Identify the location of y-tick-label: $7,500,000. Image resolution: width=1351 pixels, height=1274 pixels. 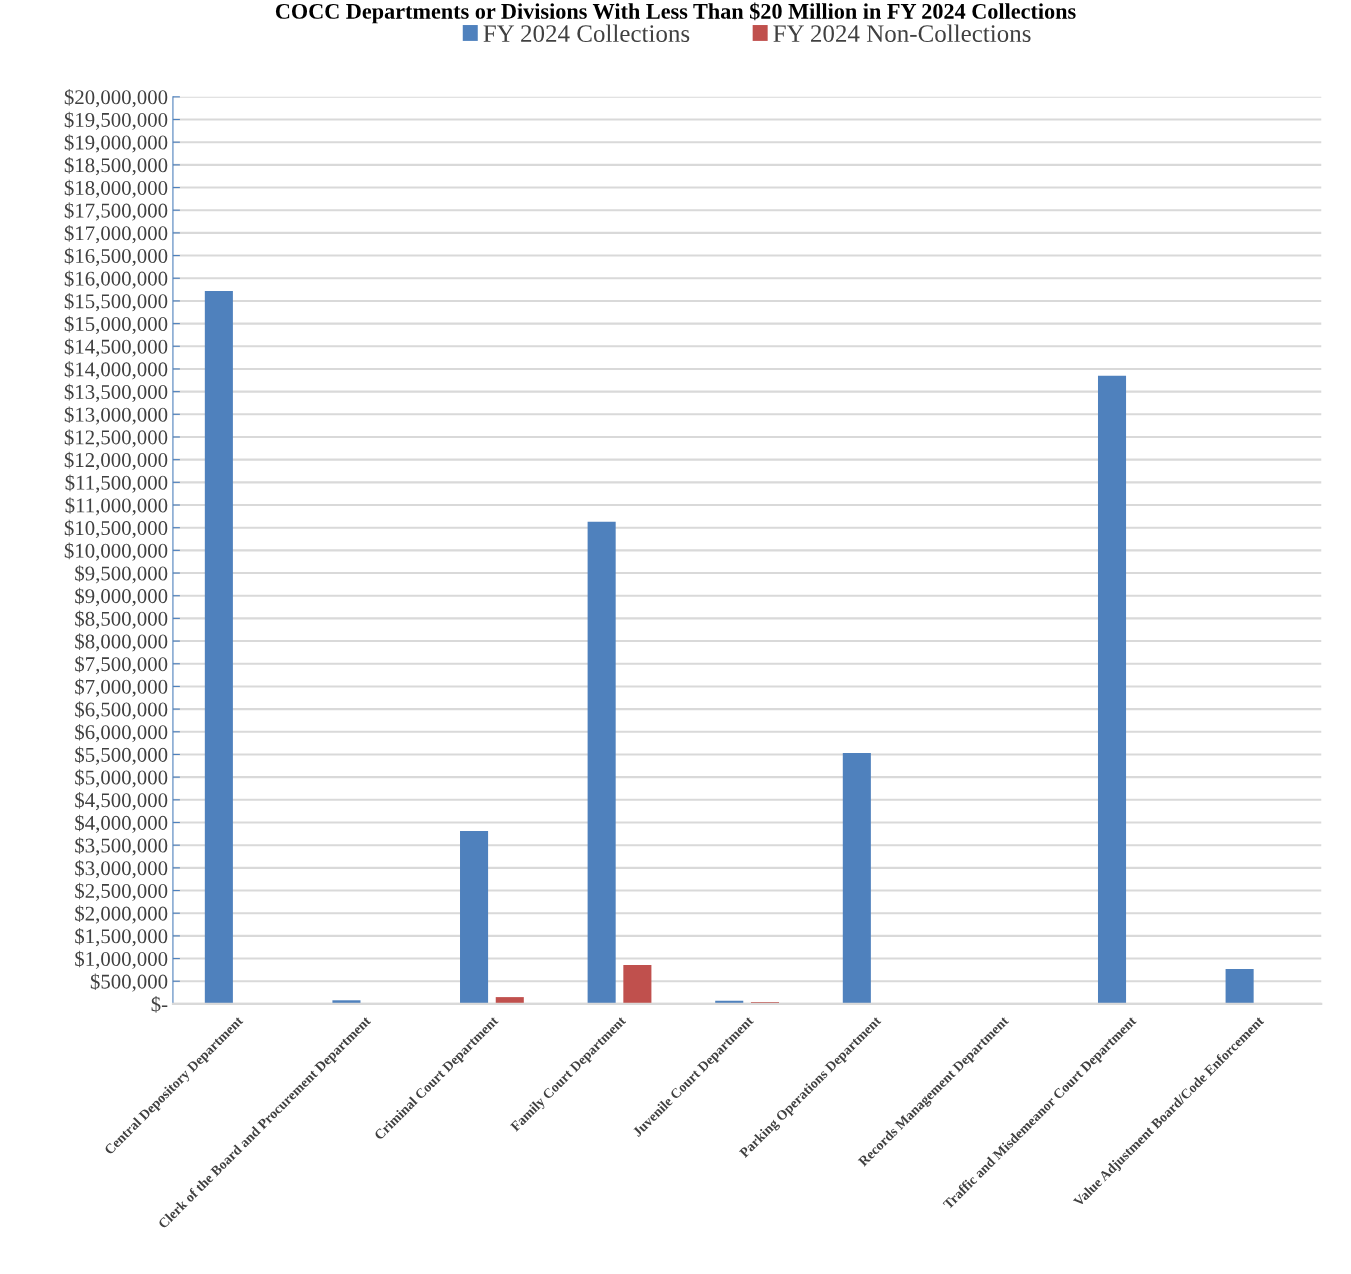
(121, 665).